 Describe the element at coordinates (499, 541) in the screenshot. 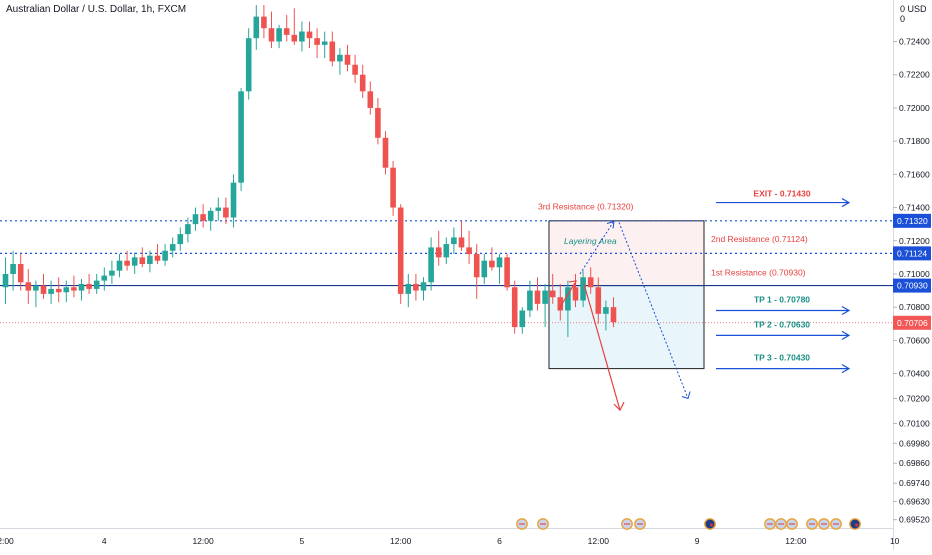

I see `time-tick-label: 6` at that location.